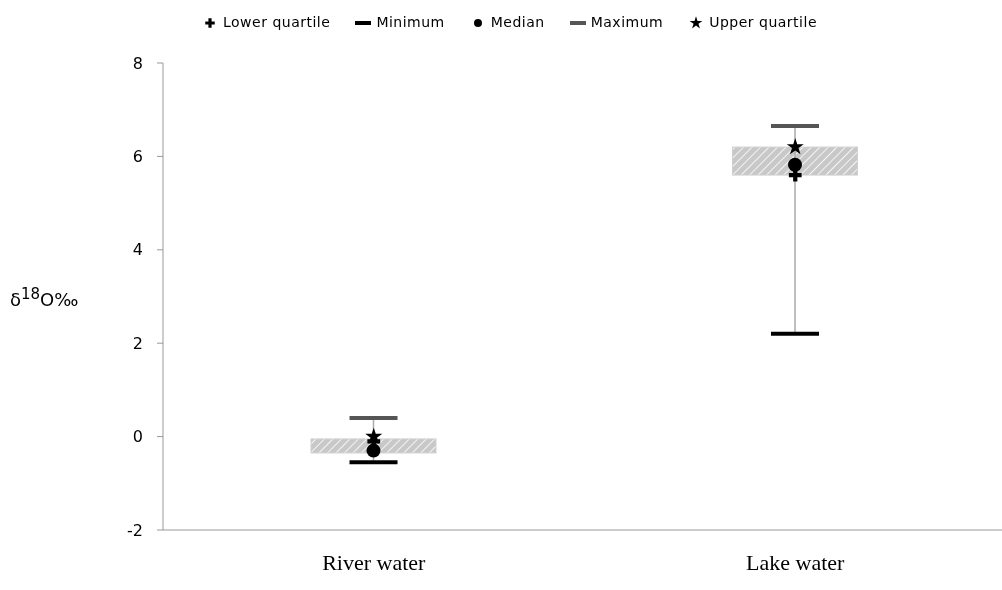 The image size is (1002, 590). I want to click on x-tick-label: River water, so click(374, 562).